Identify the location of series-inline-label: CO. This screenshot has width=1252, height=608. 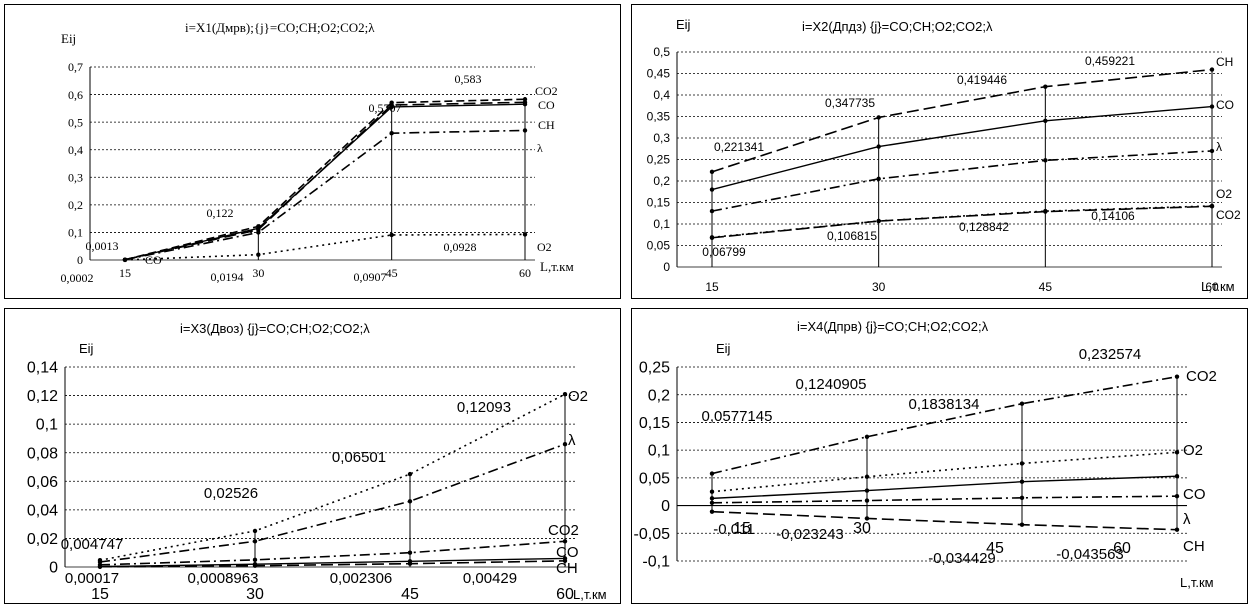
(546, 105).